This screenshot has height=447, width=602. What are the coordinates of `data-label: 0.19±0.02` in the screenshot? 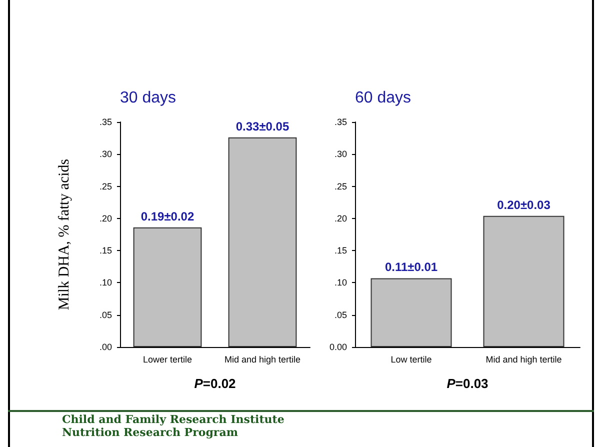 It's located at (167, 216).